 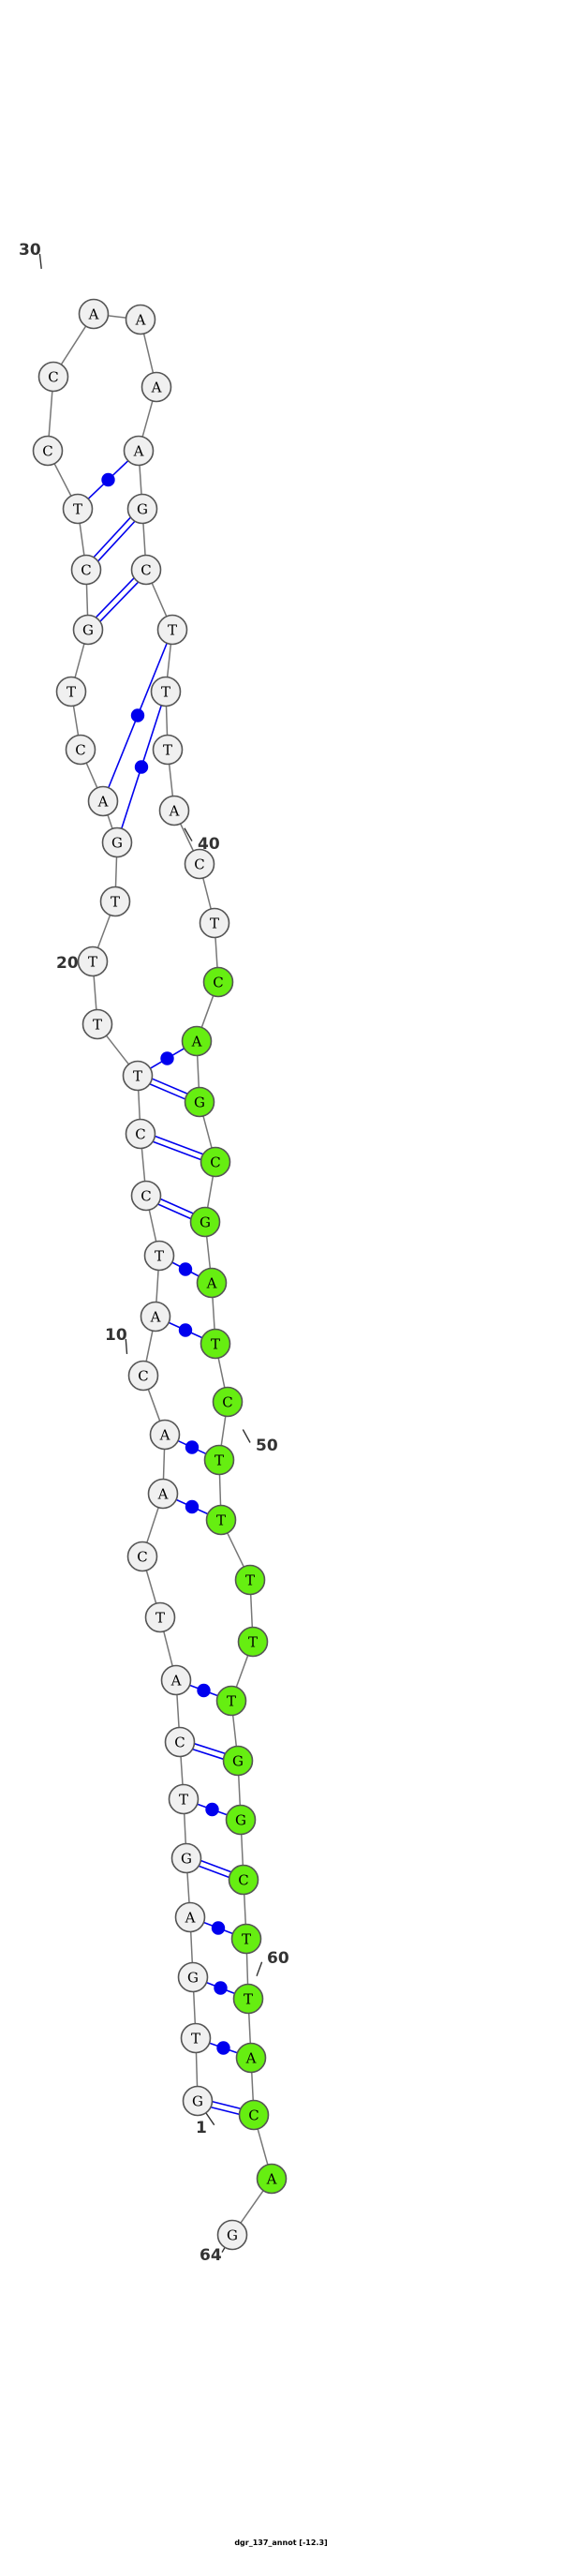 I want to click on nucleotide-59: T, so click(x=246, y=1939).